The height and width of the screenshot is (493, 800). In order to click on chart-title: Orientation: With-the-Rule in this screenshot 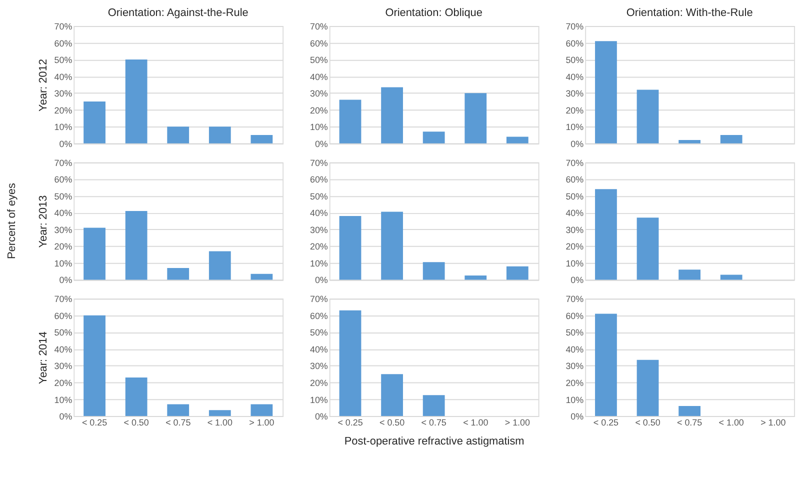, I will do `click(689, 13)`.